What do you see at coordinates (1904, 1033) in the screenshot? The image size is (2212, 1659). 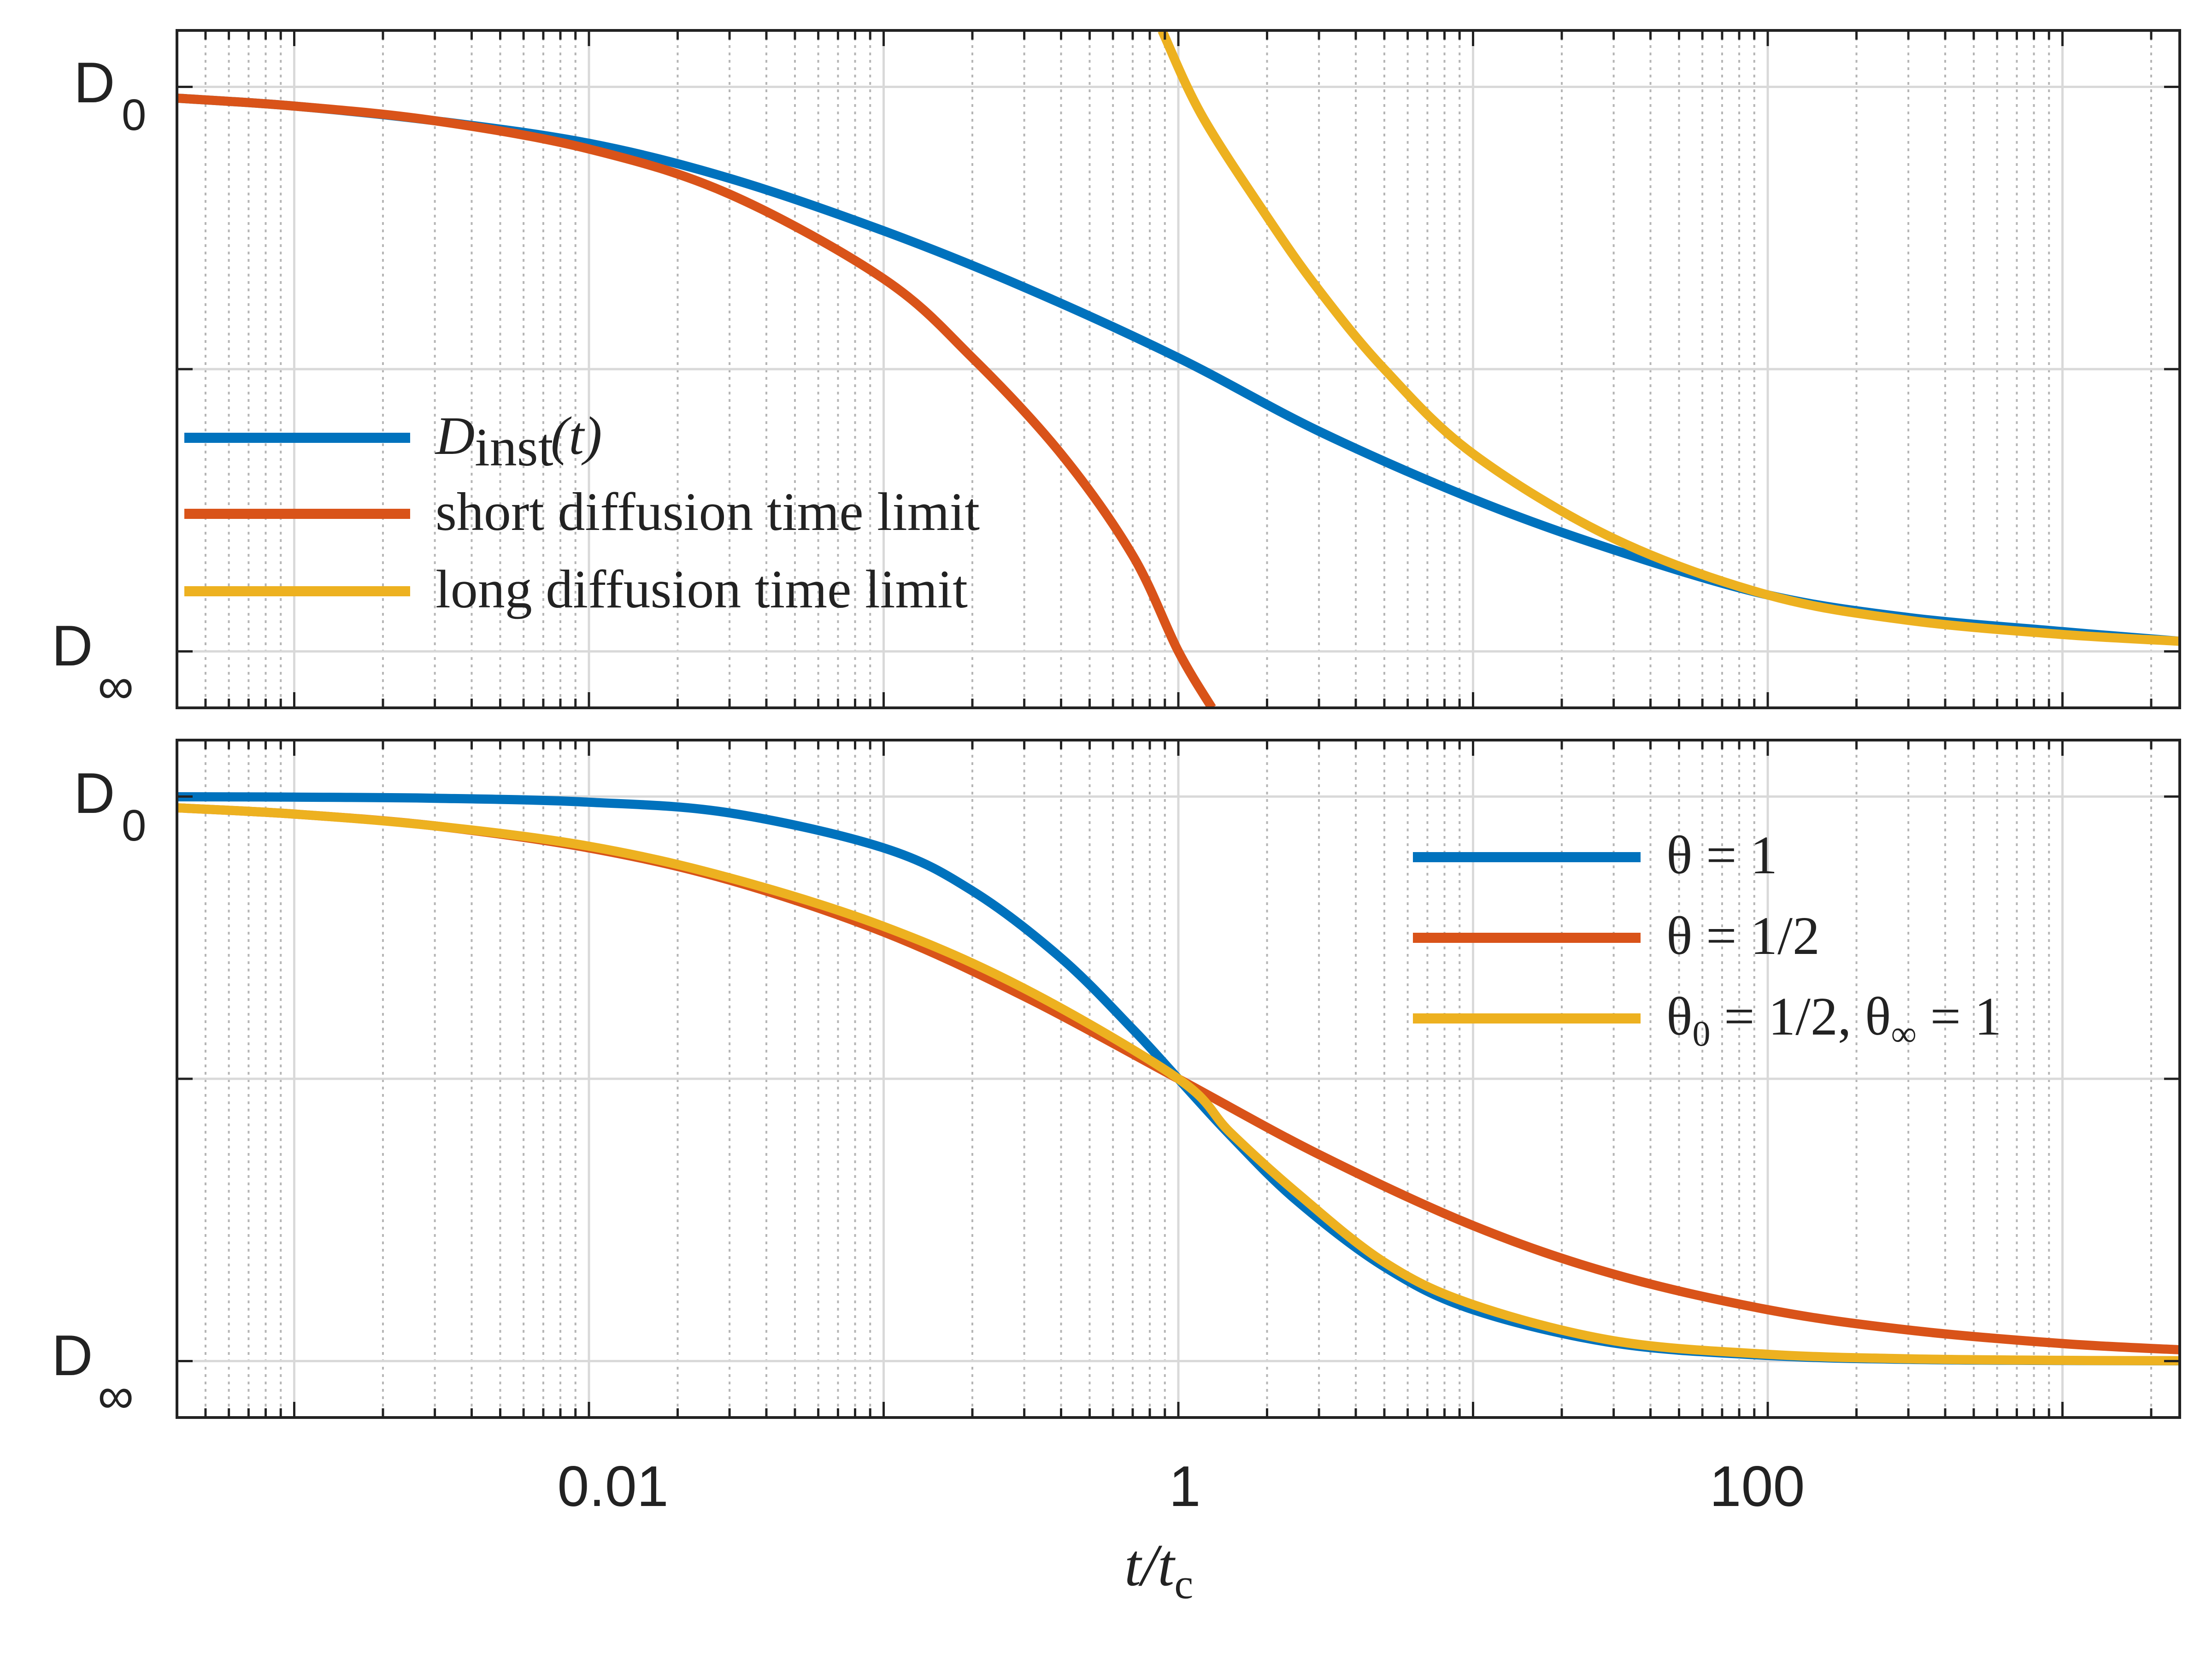 I see `legend-mixed-subinf: ∞` at bounding box center [1904, 1033].